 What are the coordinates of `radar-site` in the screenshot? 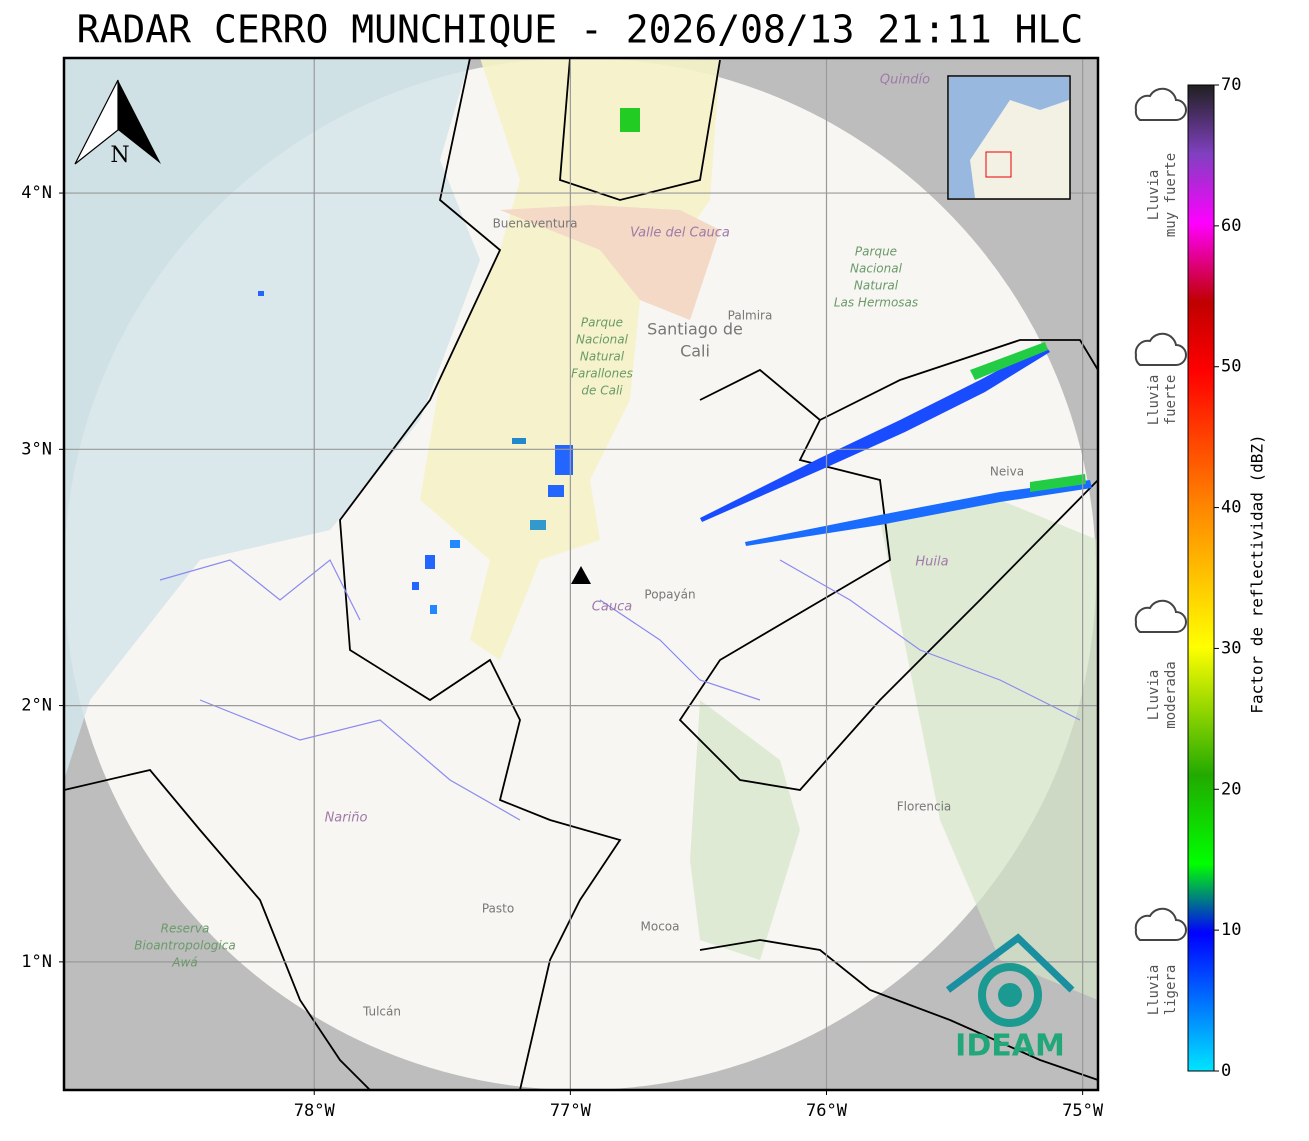 It's located at (581, 575).